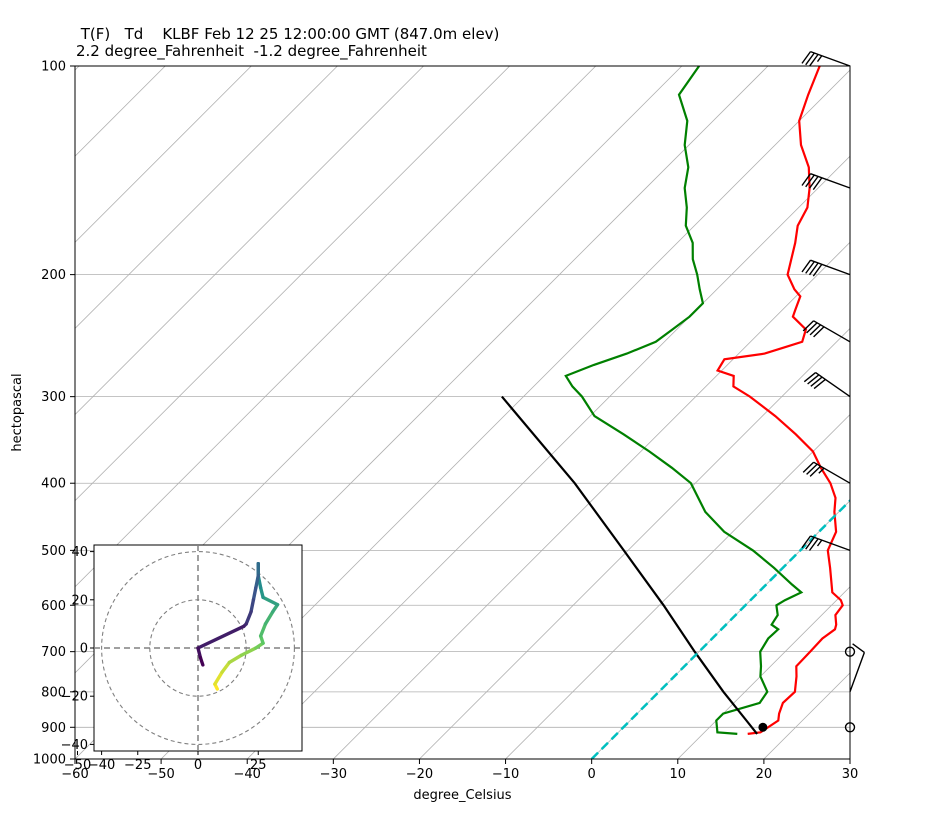 This screenshot has height=824, width=937. Describe the element at coordinates (333, 774) in the screenshot. I see `x-tick-label: −30` at that location.